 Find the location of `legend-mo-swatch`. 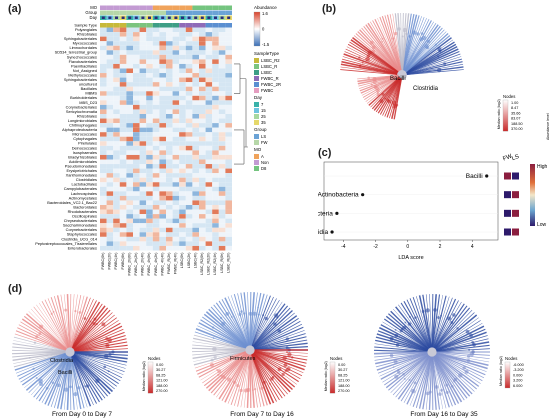

legend-mo-swatch is located at coordinates (256, 156).